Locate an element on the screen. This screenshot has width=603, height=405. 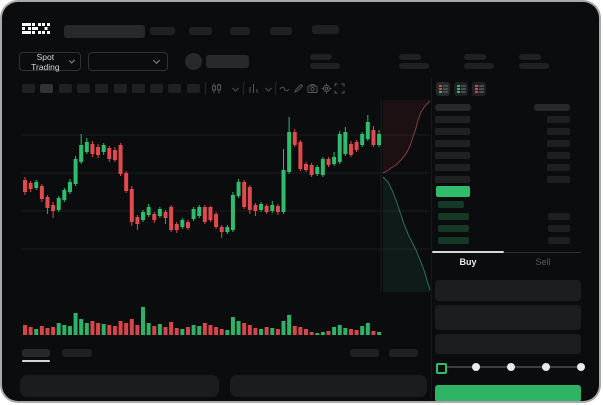
panel-divider is located at coordinates (431, 239).